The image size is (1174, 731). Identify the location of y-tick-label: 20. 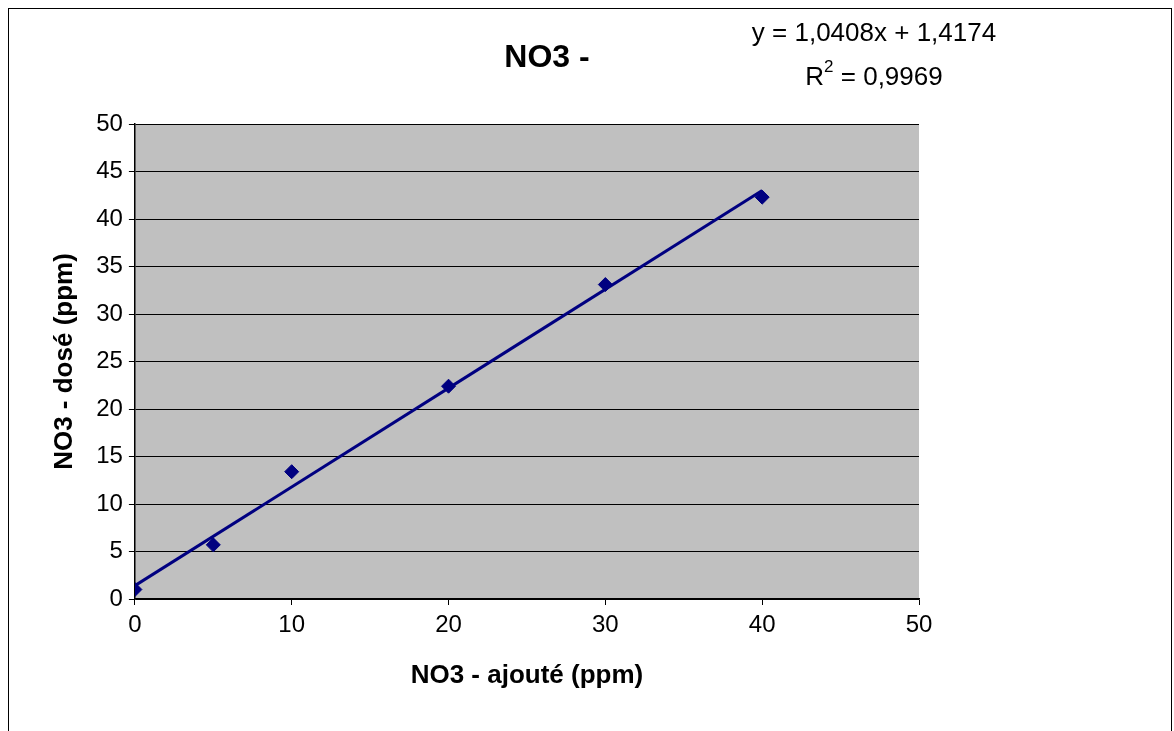
(109, 407).